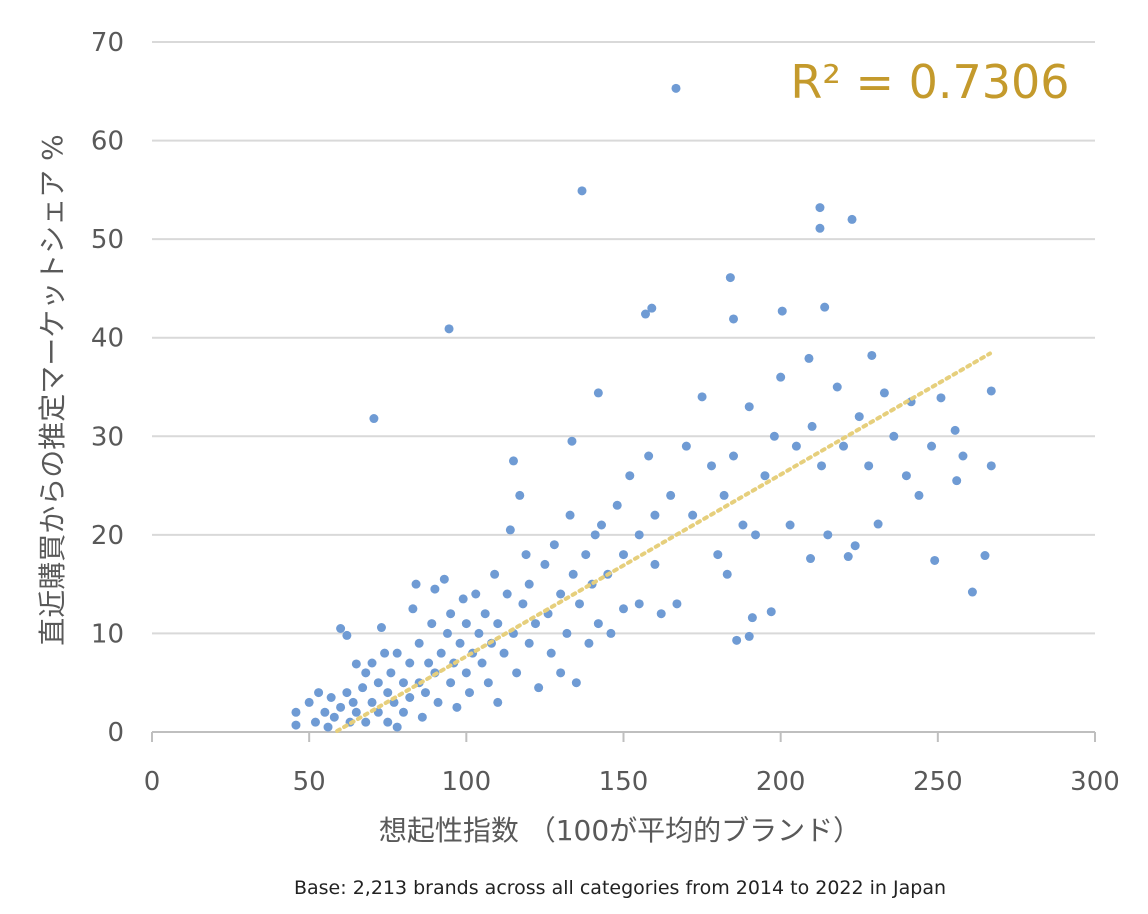 The height and width of the screenshot is (914, 1148). What do you see at coordinates (938, 782) in the screenshot?
I see `x-tick-label: 250` at bounding box center [938, 782].